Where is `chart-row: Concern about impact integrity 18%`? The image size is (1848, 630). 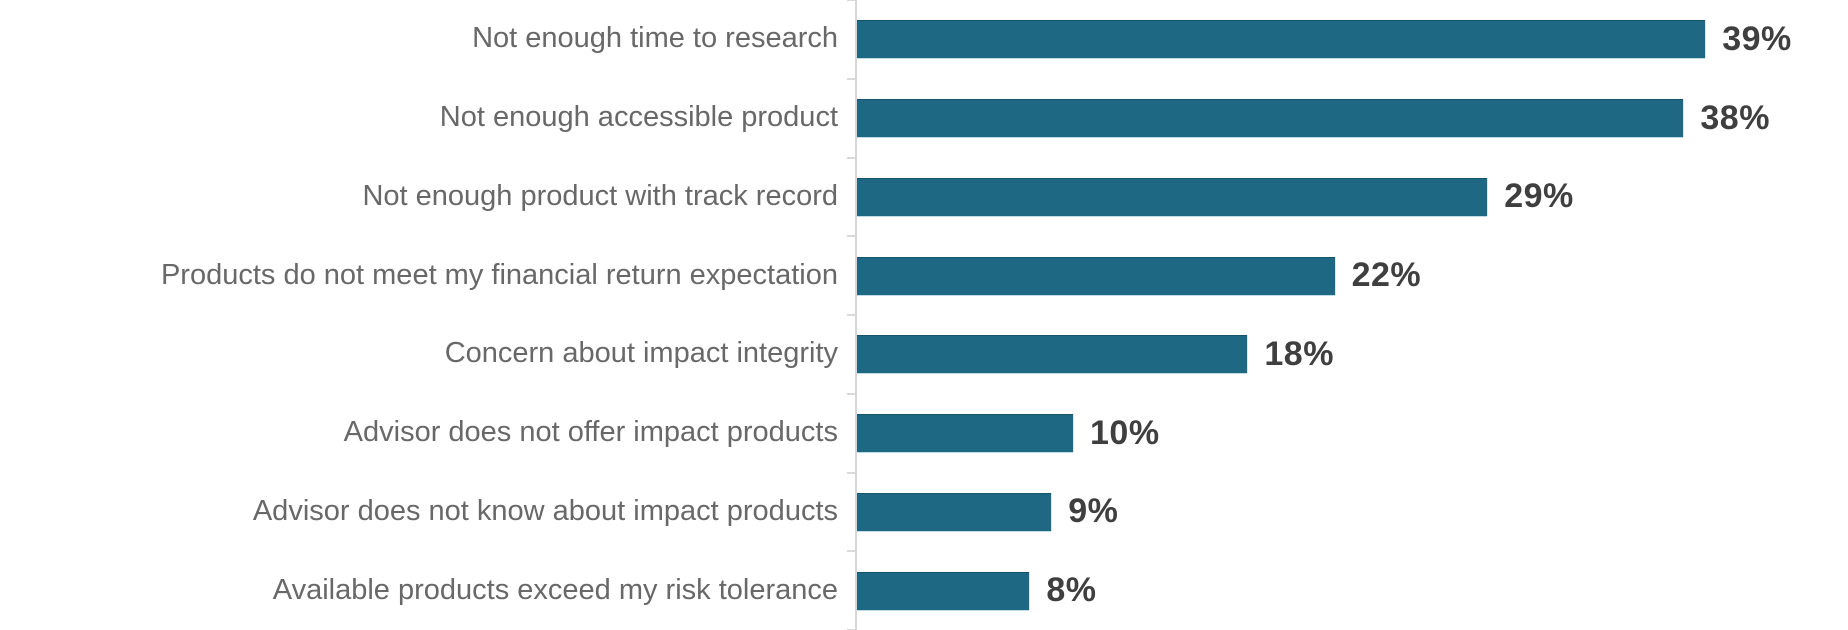 chart-row: Concern about impact integrity 18% is located at coordinates (924, 354).